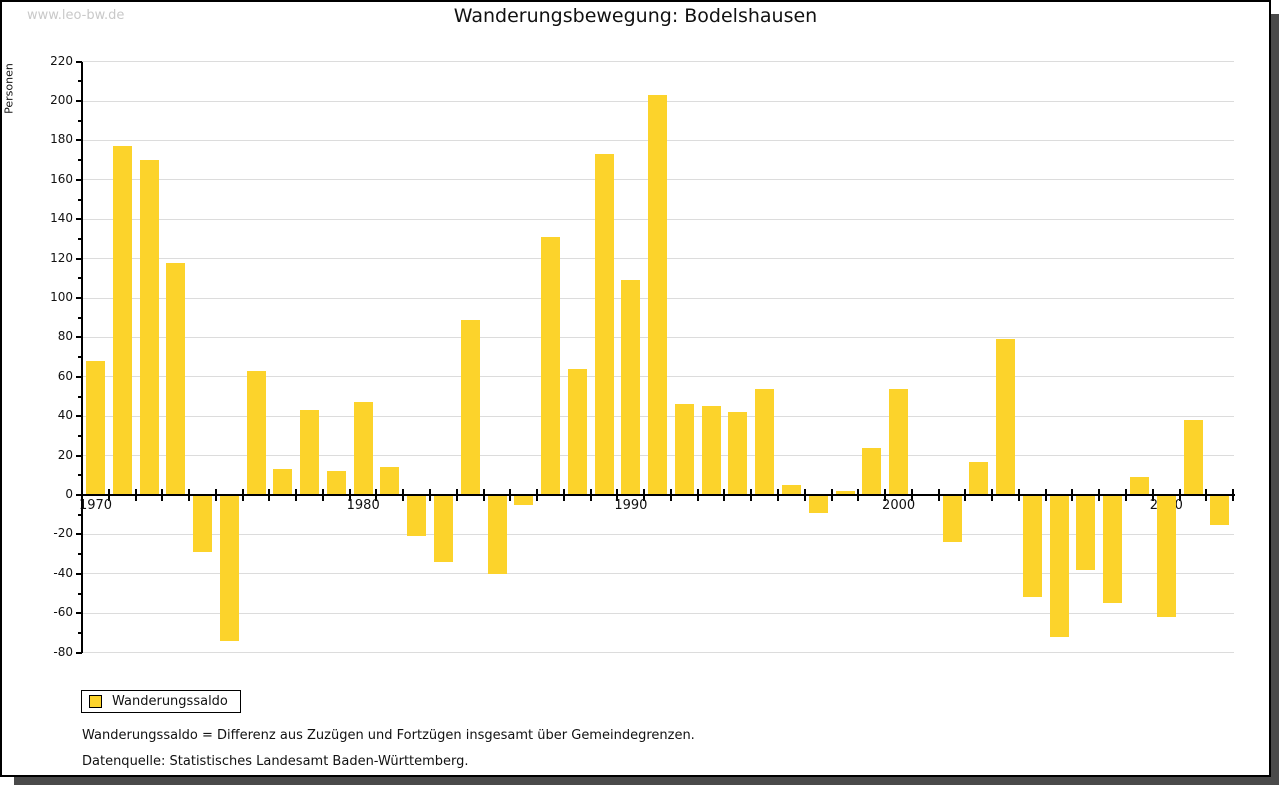 The image size is (1280, 791). I want to click on y-tick-label: 40, so click(65, 415).